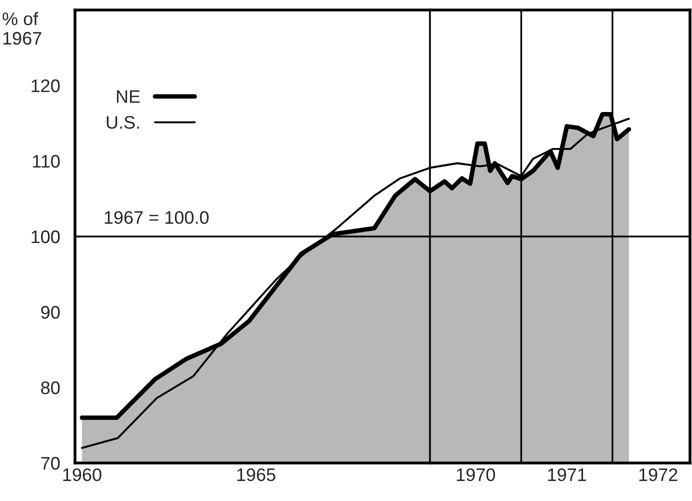  Describe the element at coordinates (46, 85) in the screenshot. I see `y-tick-label: 120` at that location.